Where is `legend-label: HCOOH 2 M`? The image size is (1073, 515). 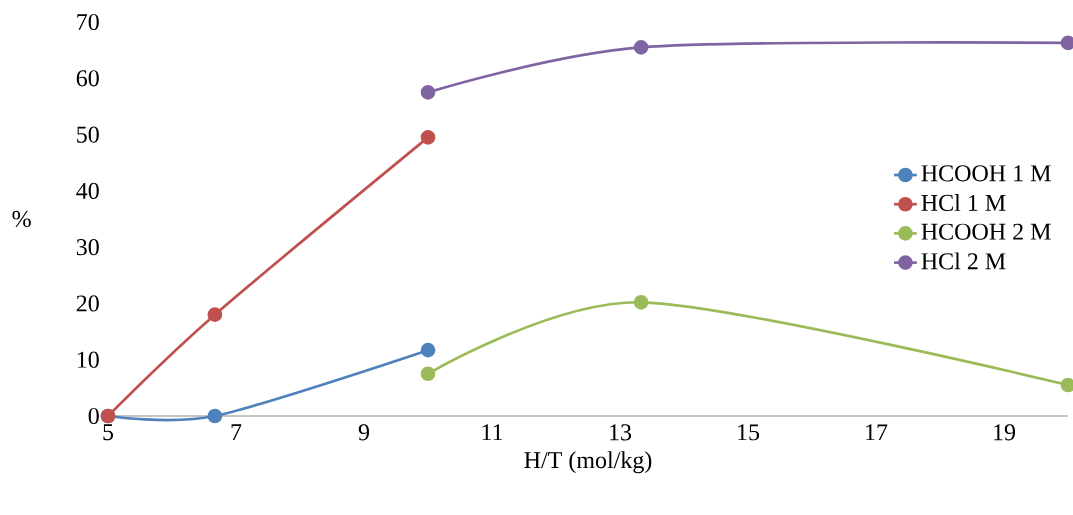
legend-label: HCOOH 2 M is located at coordinates (986, 231).